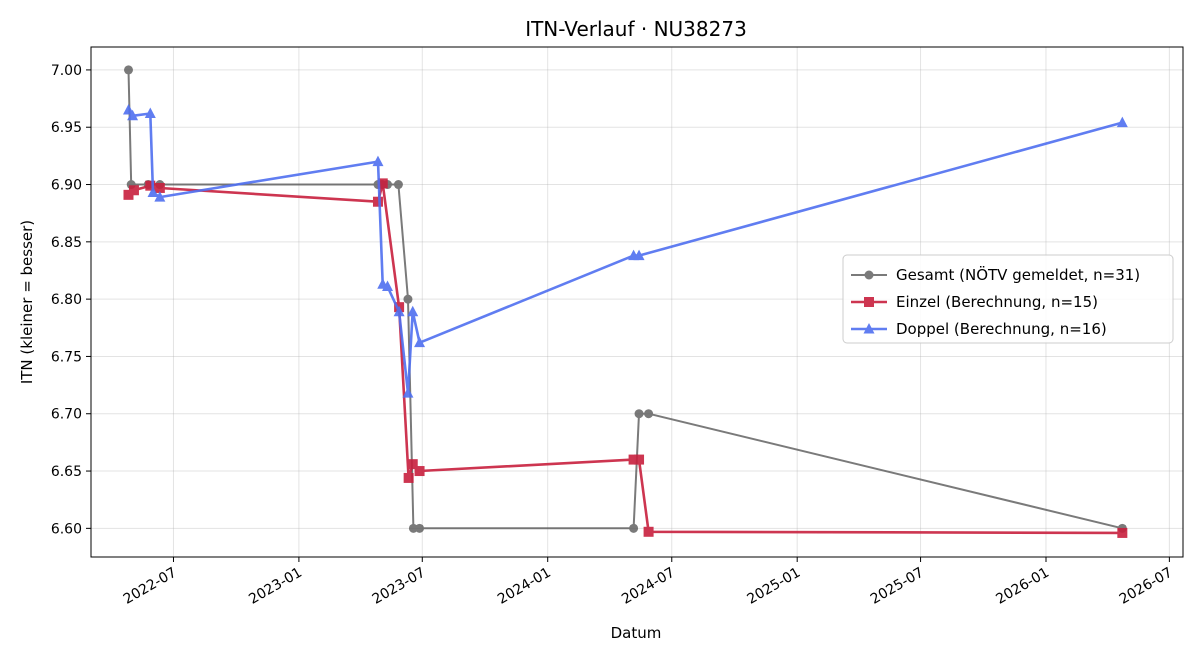  I want to click on x-tick-label: 2022-07, so click(150, 586).